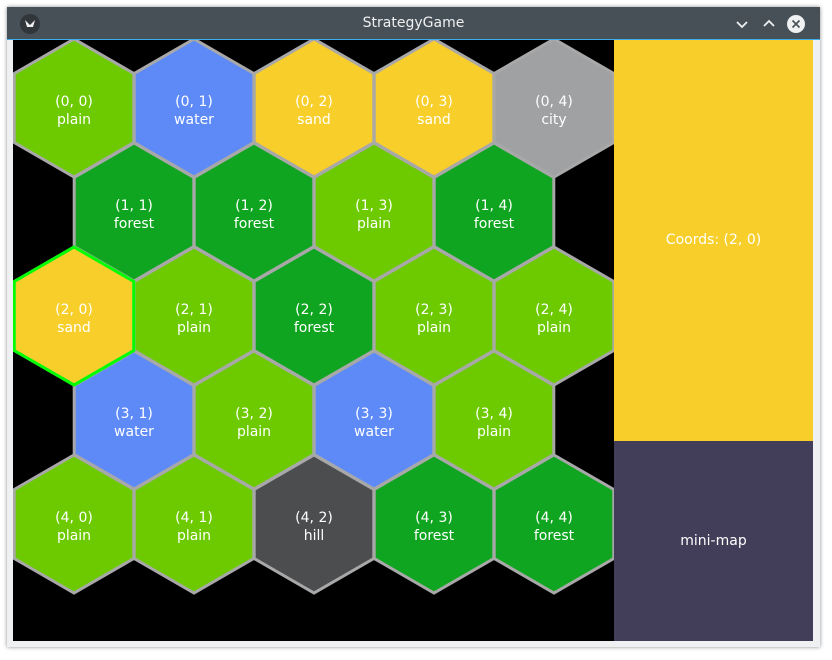  I want to click on hex-tile: (0, 1) water, so click(194, 109).